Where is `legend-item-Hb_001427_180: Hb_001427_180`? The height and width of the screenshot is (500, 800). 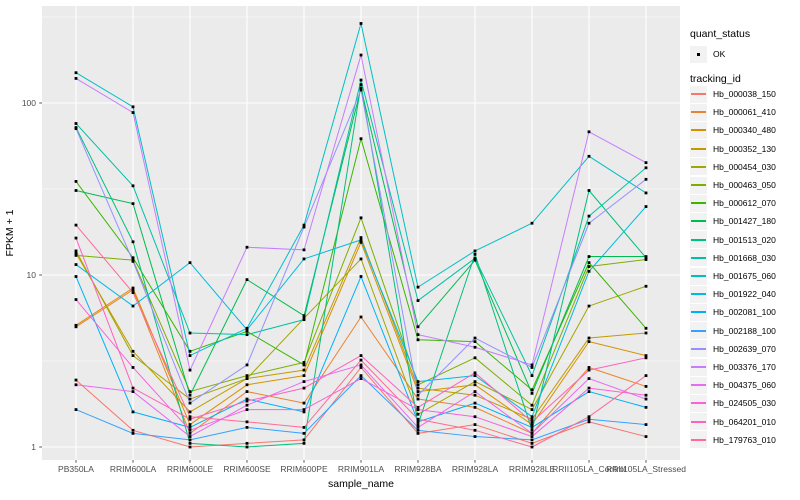
legend-item-Hb_001427_180: Hb_001427_180 is located at coordinates (733, 221).